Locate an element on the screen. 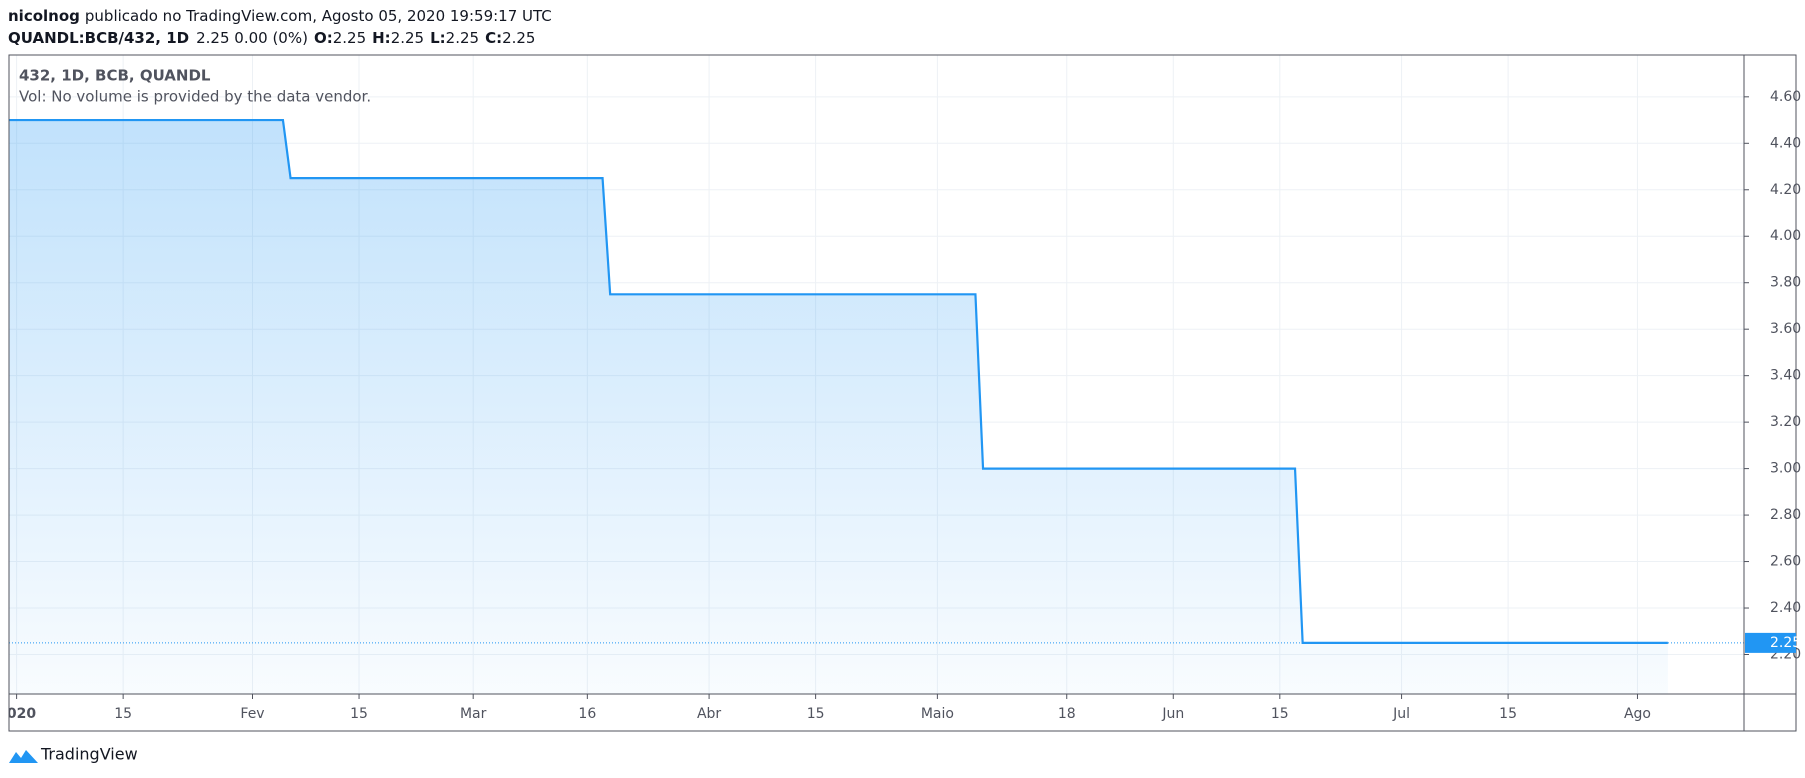 The width and height of the screenshot is (1805, 778). close-label: C: is located at coordinates (493, 38).